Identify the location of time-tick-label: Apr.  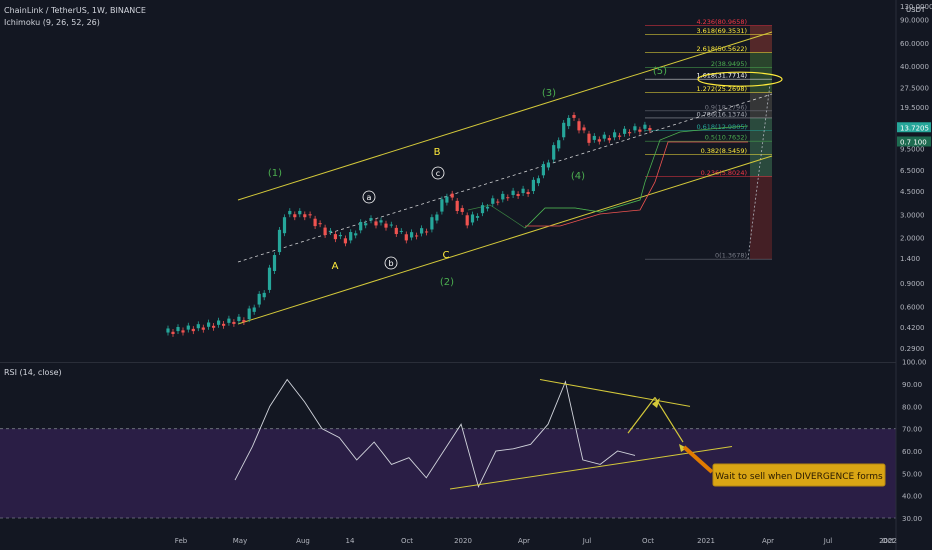
(768, 541).